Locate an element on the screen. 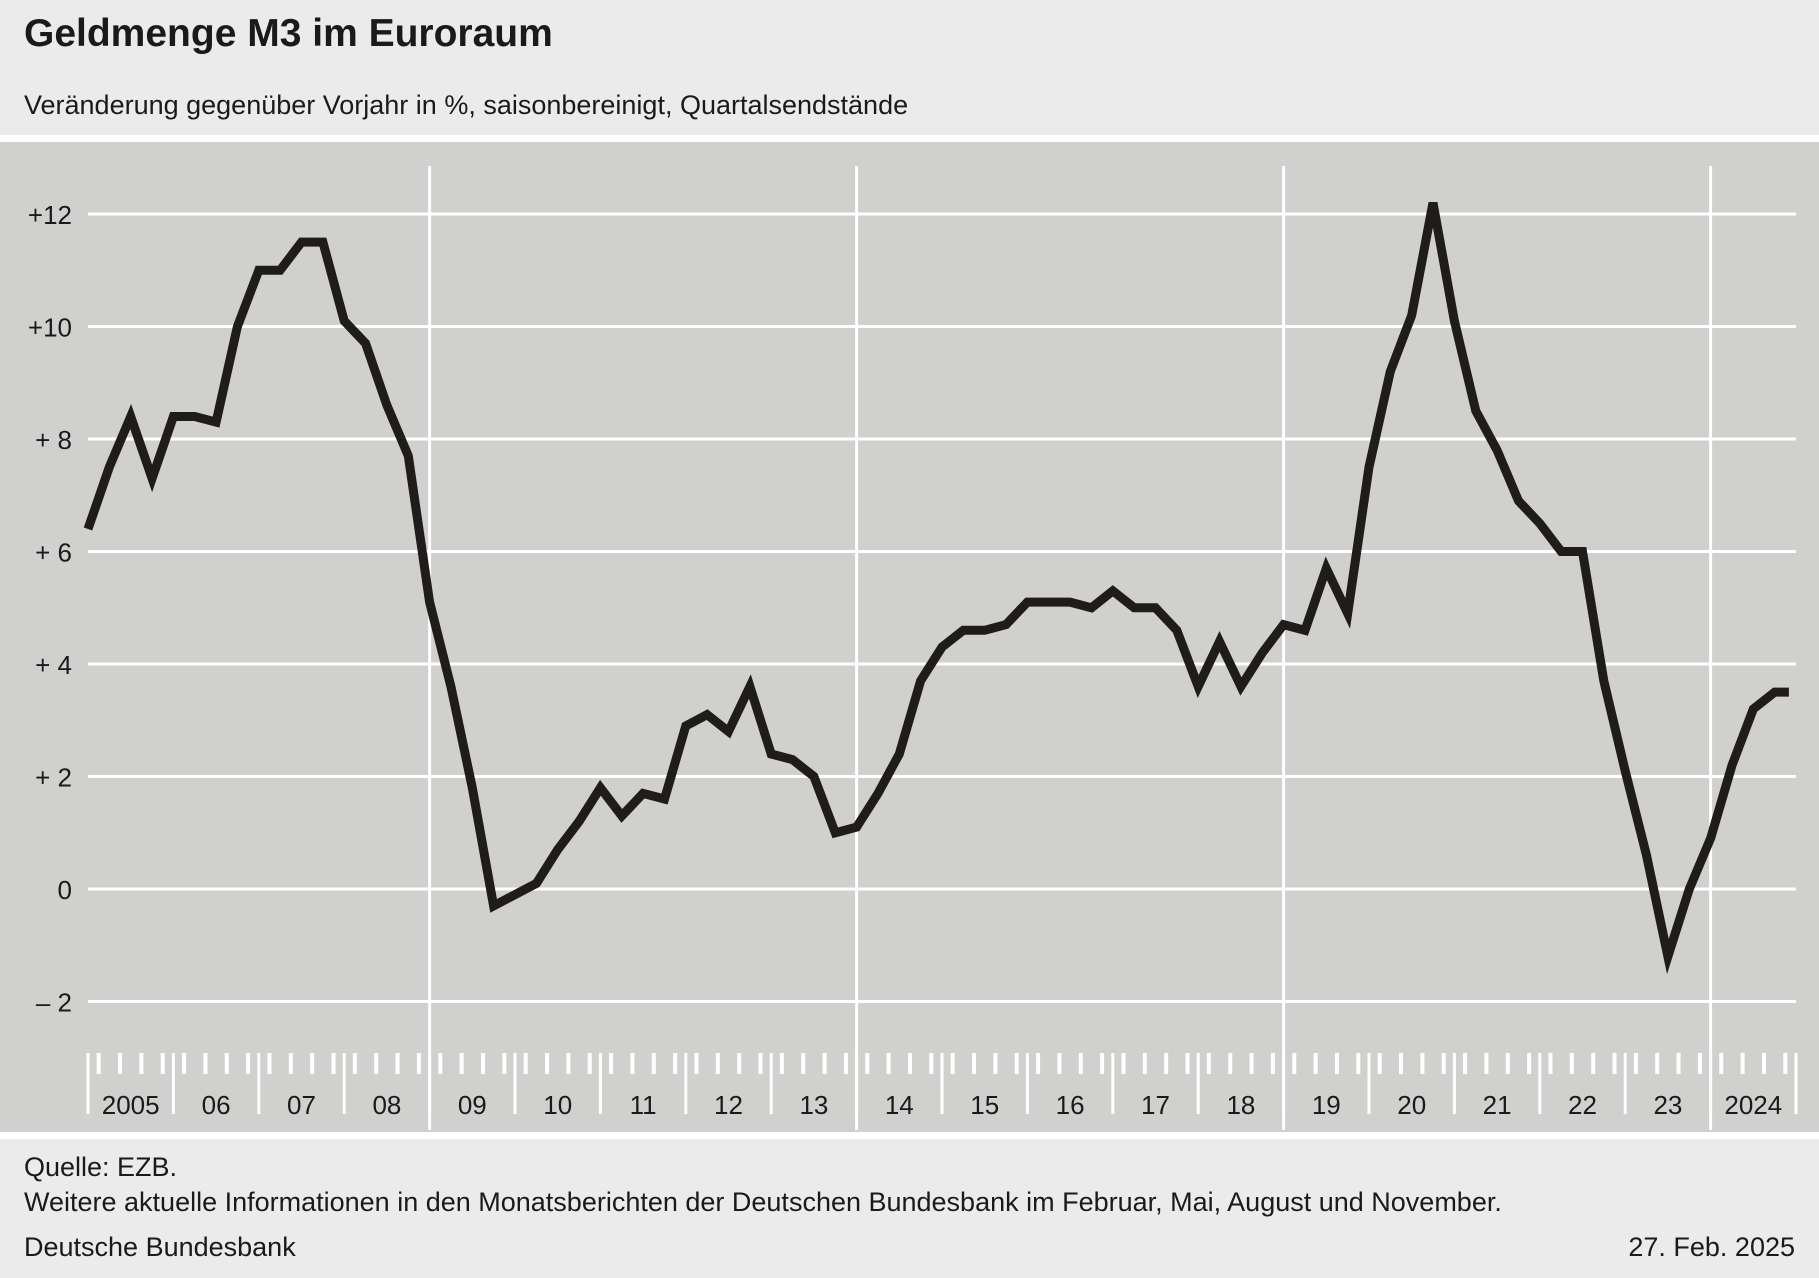 The image size is (1819, 1278). x-year-label: 07 is located at coordinates (301, 1105).